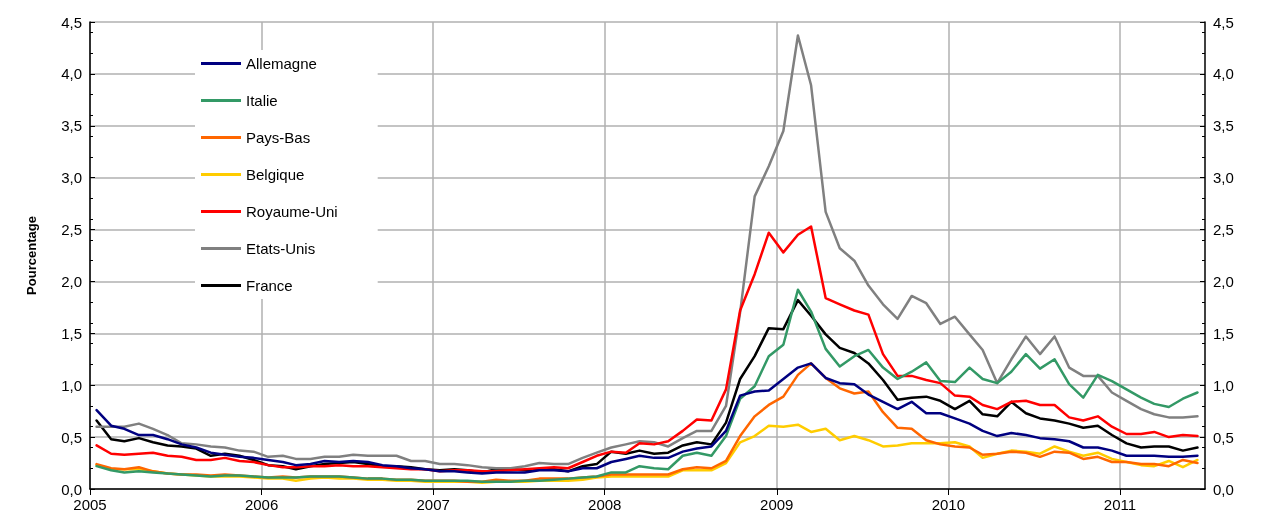  I want to click on y2-tick-label: 1,5, so click(1223, 333).